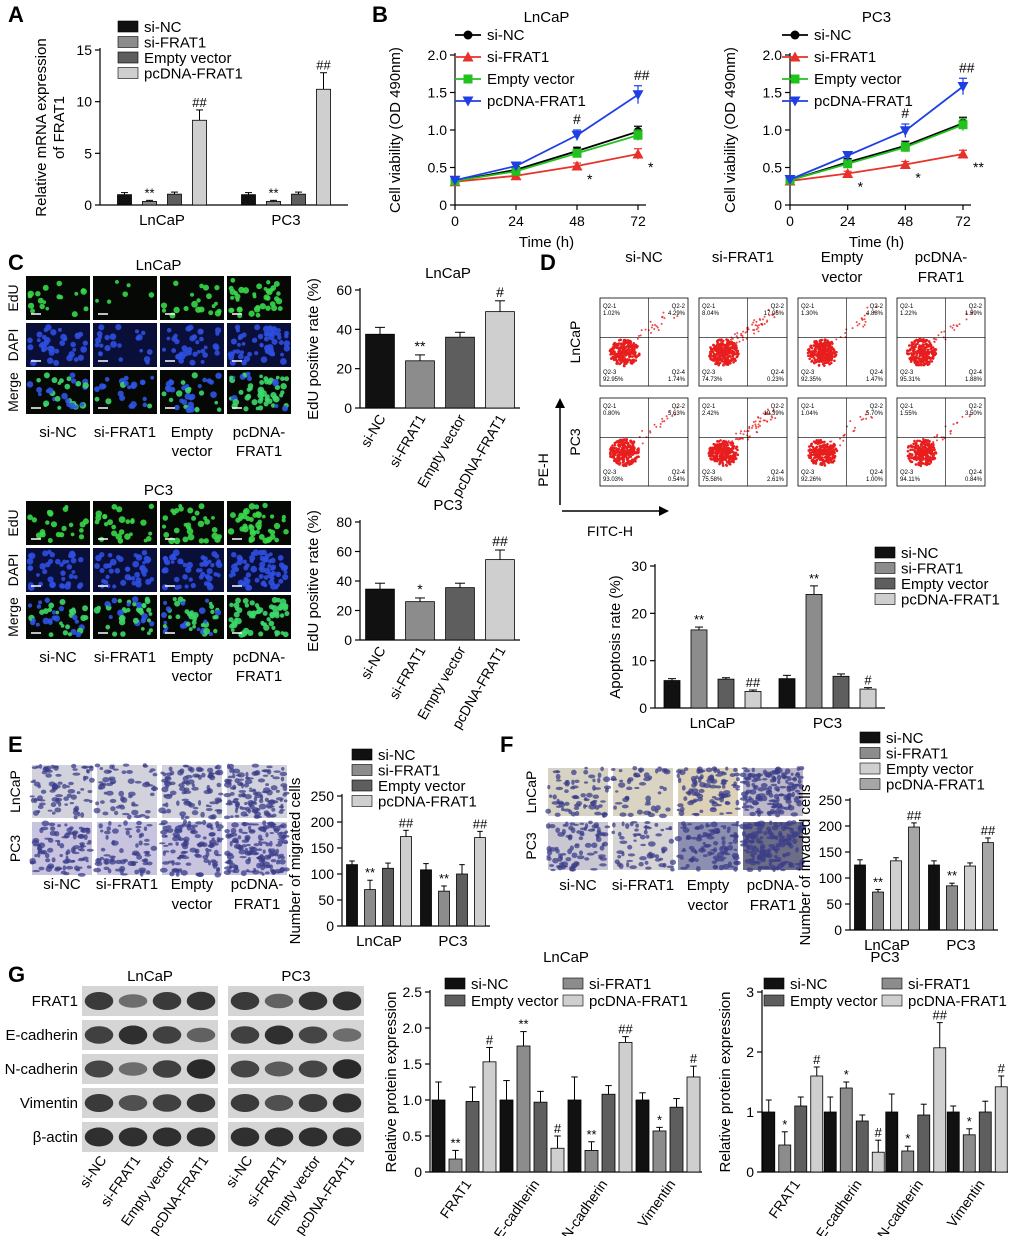  Describe the element at coordinates (88, 153) in the screenshot. I see `y-tick-label: 5` at that location.